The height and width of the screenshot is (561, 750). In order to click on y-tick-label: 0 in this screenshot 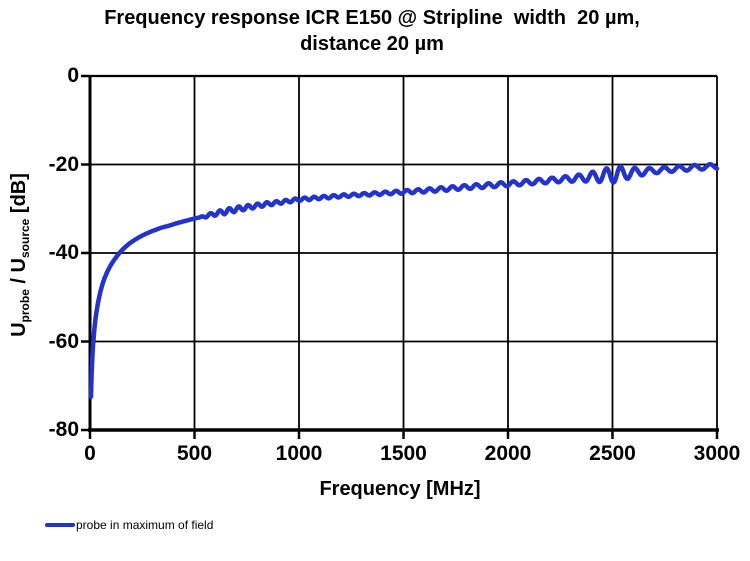, I will do `click(73, 75)`.